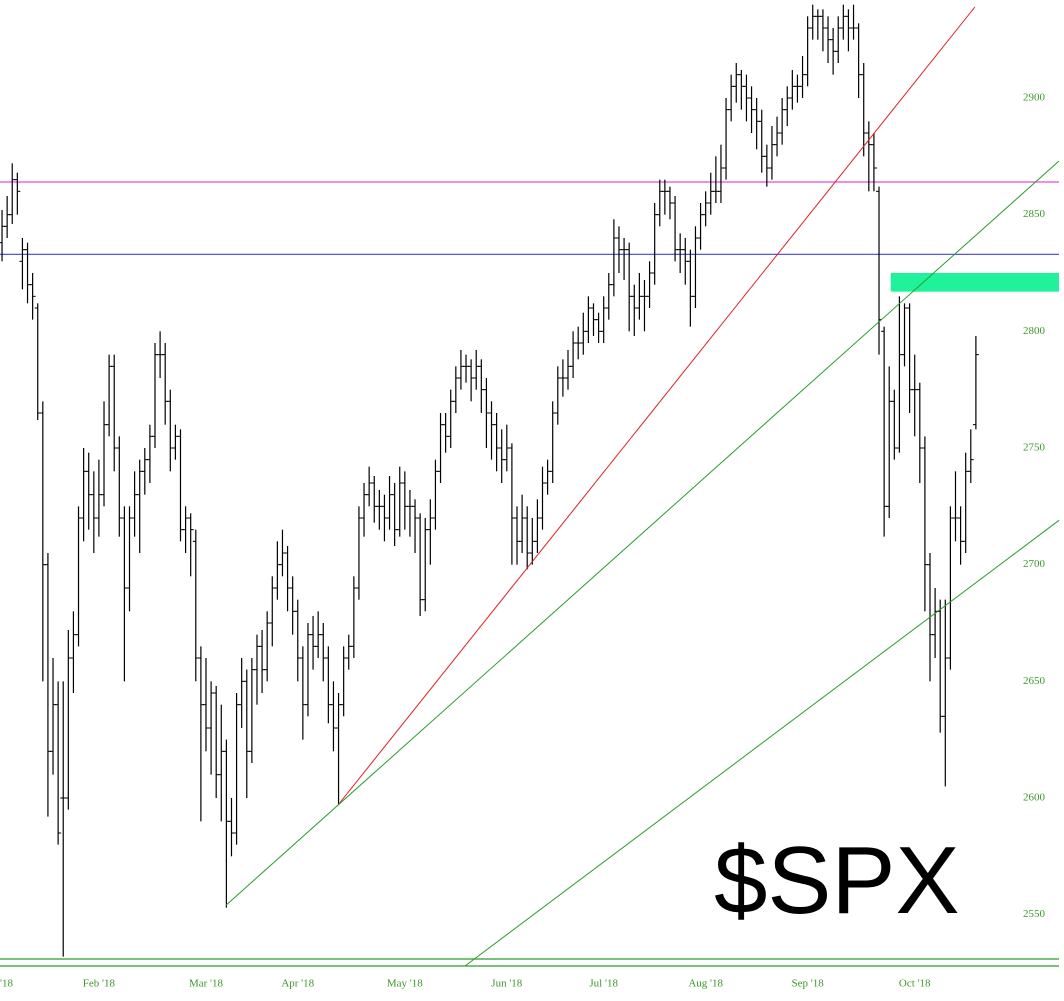  I want to click on x-tick-label: Apr '18, so click(297, 984).